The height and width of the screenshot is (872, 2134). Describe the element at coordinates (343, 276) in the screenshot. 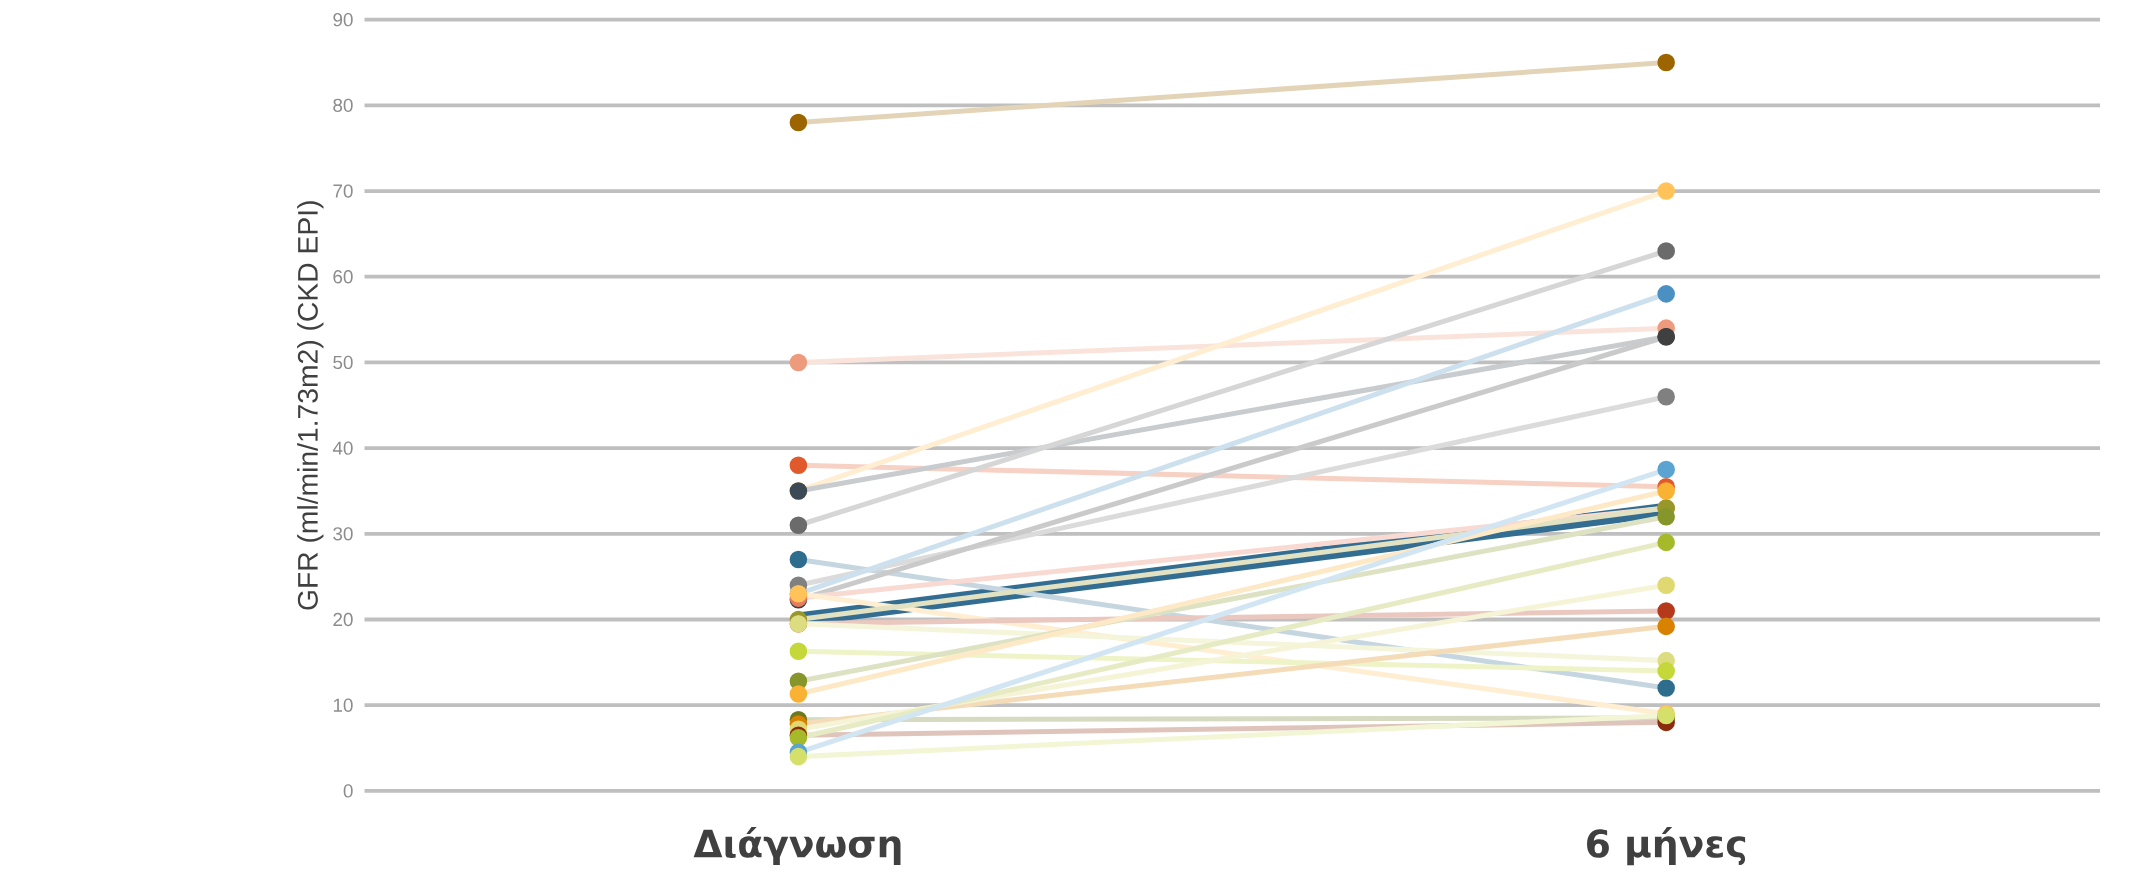

I see `y-tick-label: 60` at that location.